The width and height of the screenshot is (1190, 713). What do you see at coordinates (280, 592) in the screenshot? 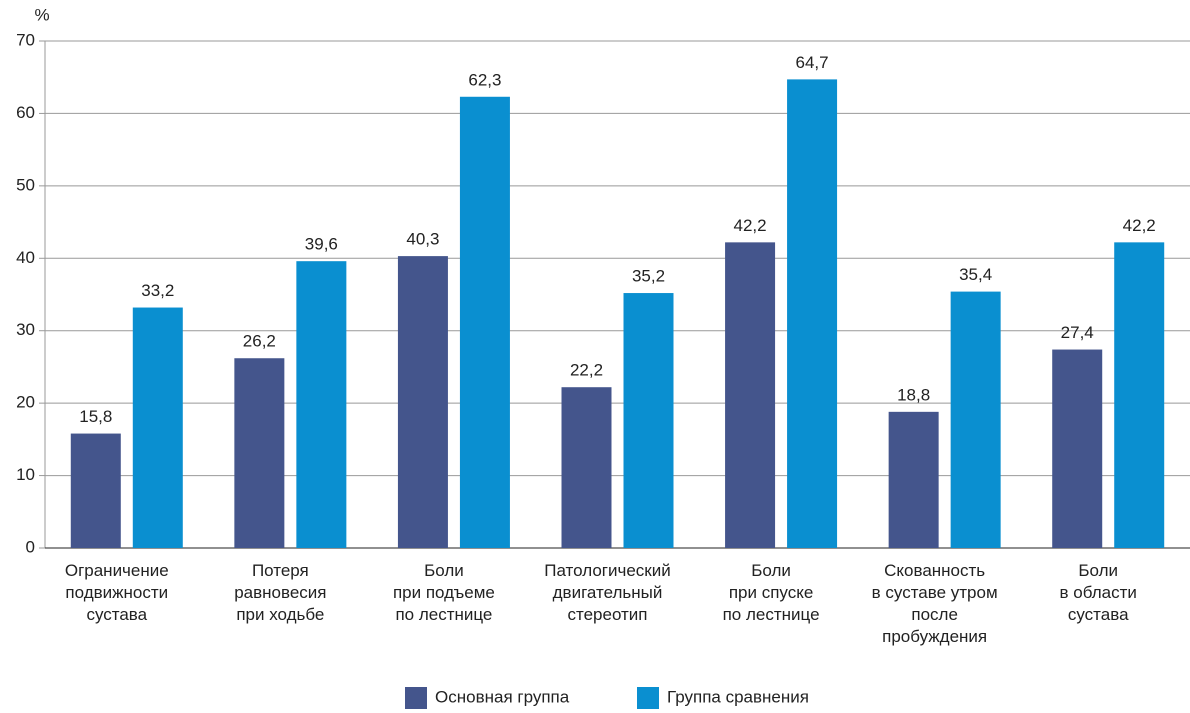
I see `x-tick-label: Потеря равновесия при ходьбе` at bounding box center [280, 592].